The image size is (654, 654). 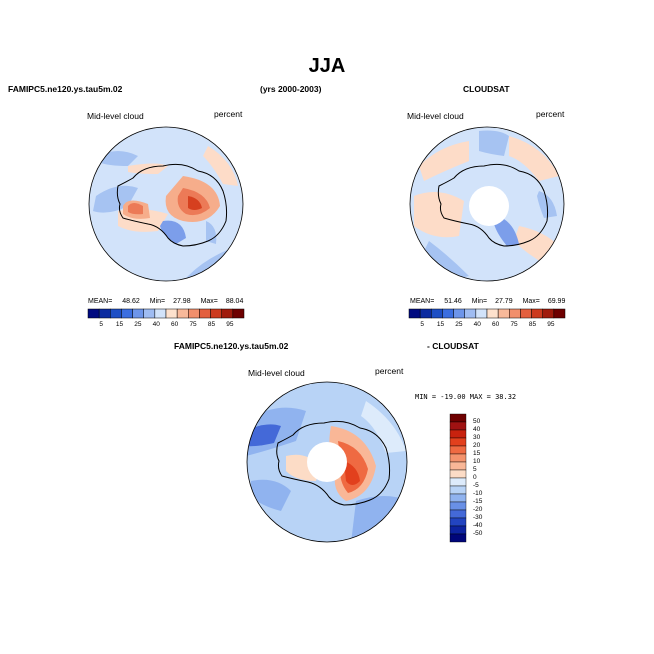 I want to click on top-left-case-label: FAMIPC5.ne120.ys.tau5m.02, so click(x=65, y=89).